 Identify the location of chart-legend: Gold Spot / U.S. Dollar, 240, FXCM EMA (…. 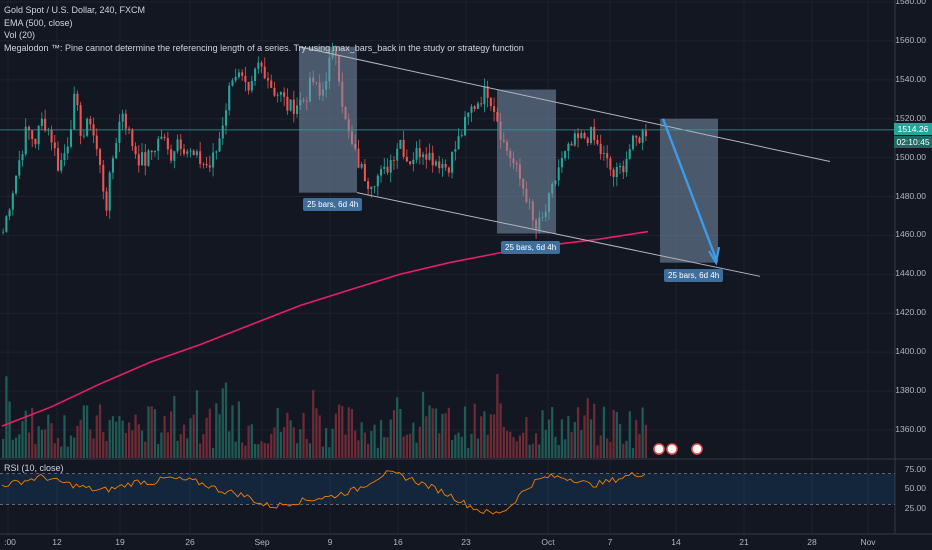
(264, 29).